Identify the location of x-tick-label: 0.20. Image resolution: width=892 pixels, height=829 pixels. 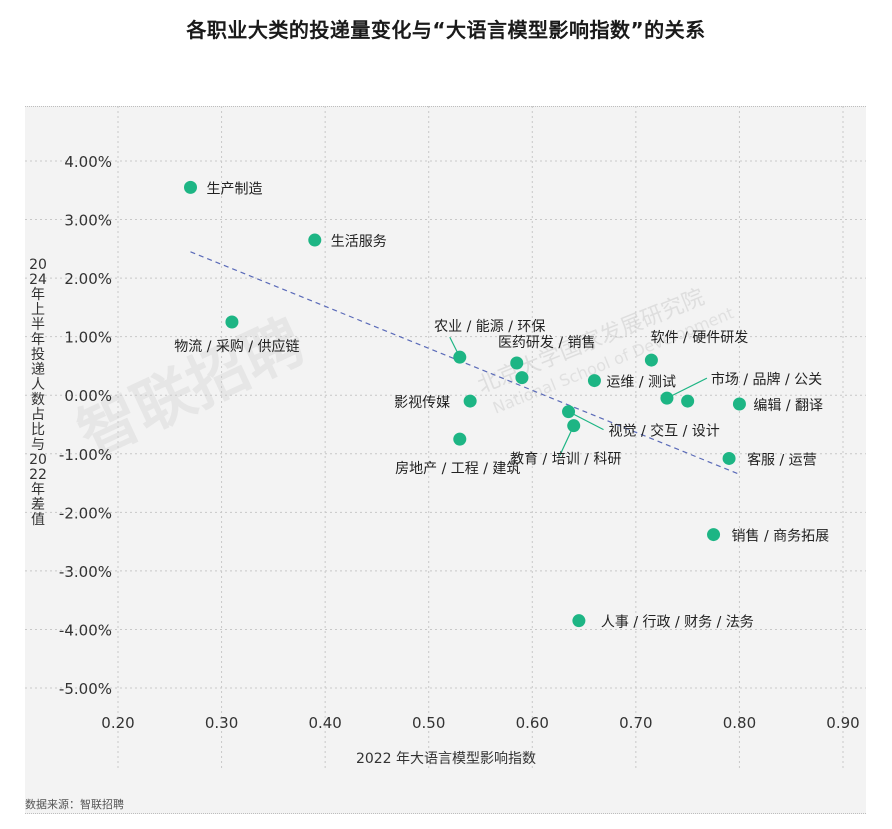
(117, 723).